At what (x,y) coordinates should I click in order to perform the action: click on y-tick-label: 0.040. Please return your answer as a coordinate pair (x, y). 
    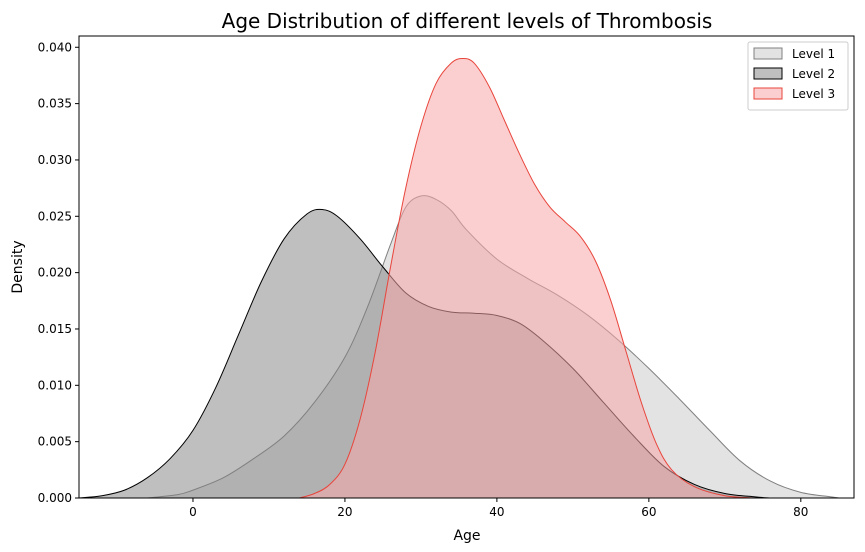
    Looking at the image, I should click on (55, 47).